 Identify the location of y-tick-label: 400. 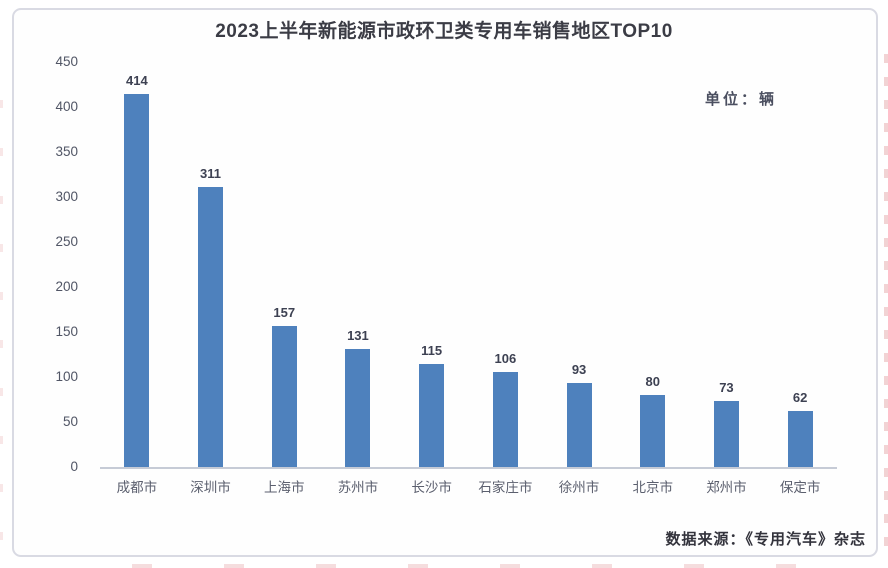
(66, 106).